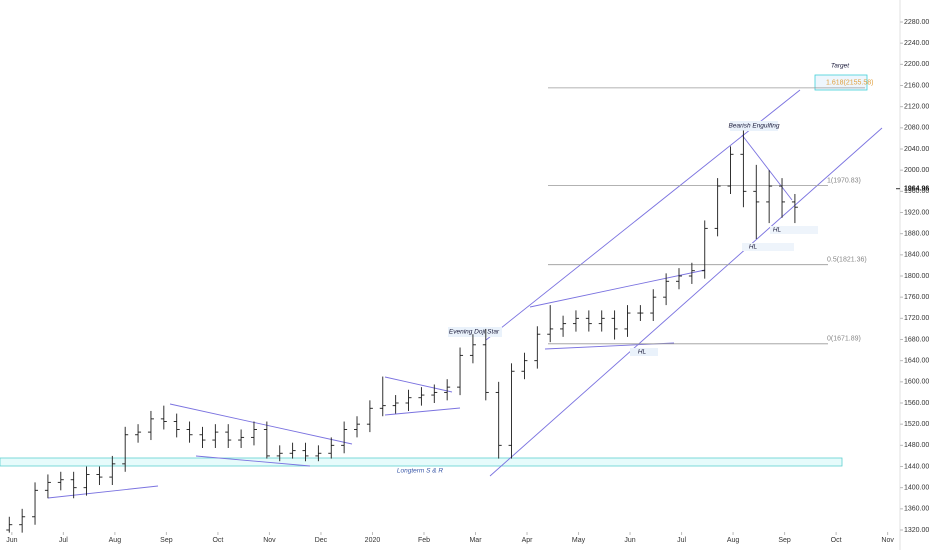 The height and width of the screenshot is (550, 932). I want to click on y-tick-label: 1520.00, so click(916, 424).